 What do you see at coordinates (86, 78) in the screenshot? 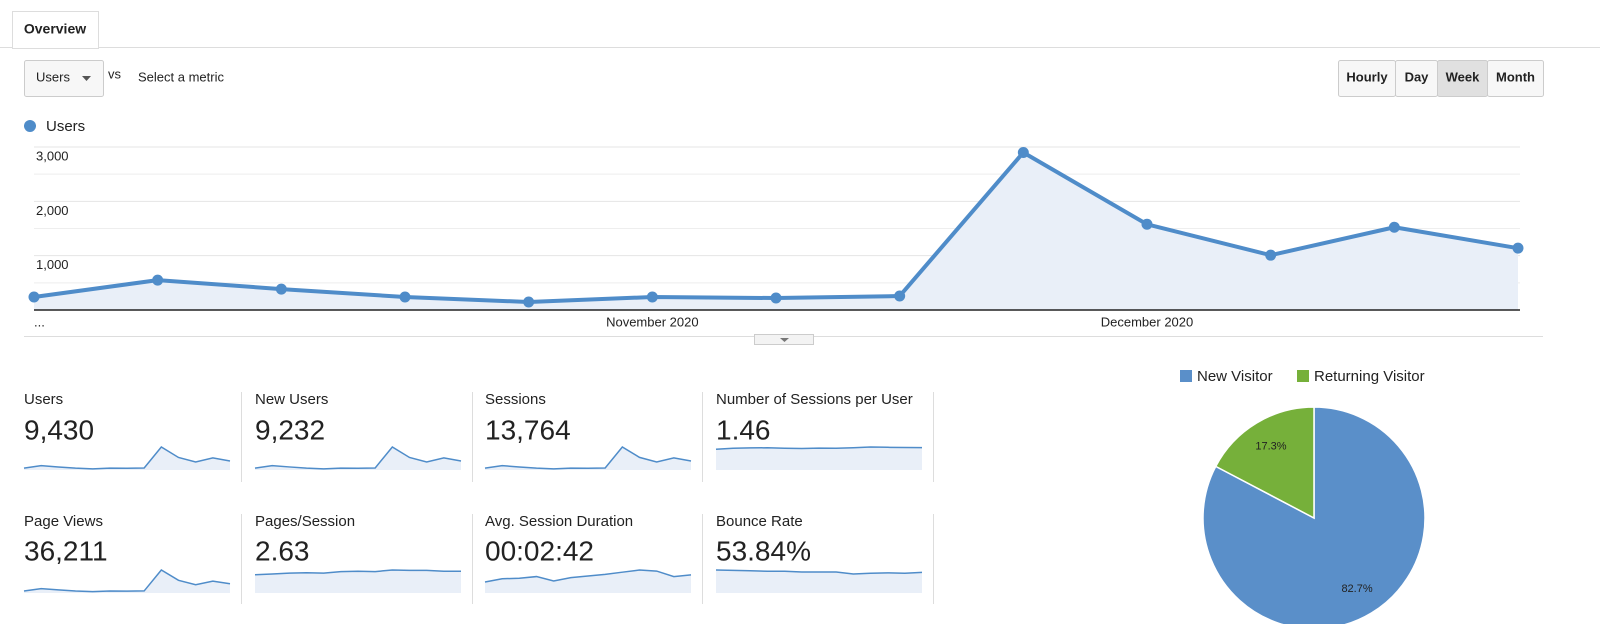
I see `dropdown-caret` at bounding box center [86, 78].